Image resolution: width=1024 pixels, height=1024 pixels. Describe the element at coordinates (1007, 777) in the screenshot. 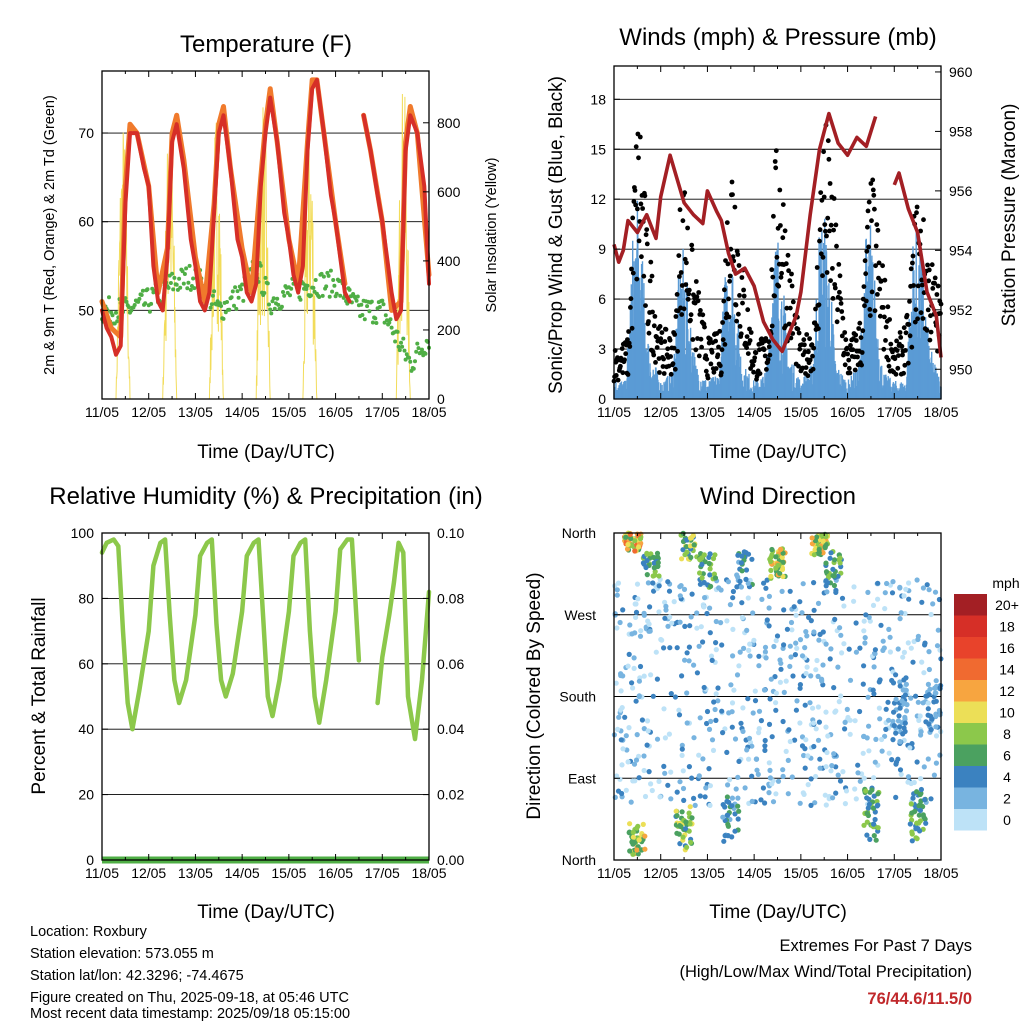

I see `colorbar-level-label: 4` at that location.